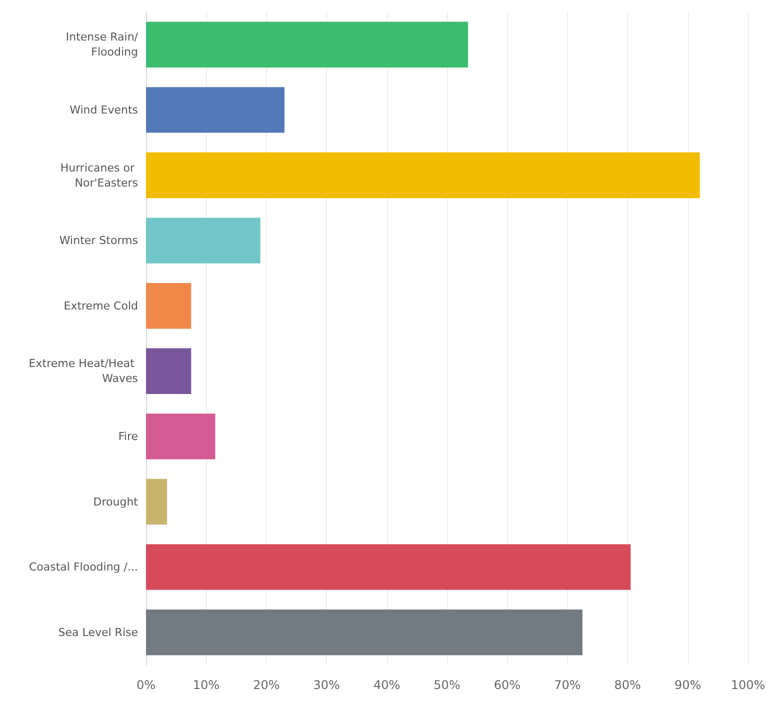 The height and width of the screenshot is (707, 774). I want to click on y-tick-label: Extreme Cold, so click(101, 305).